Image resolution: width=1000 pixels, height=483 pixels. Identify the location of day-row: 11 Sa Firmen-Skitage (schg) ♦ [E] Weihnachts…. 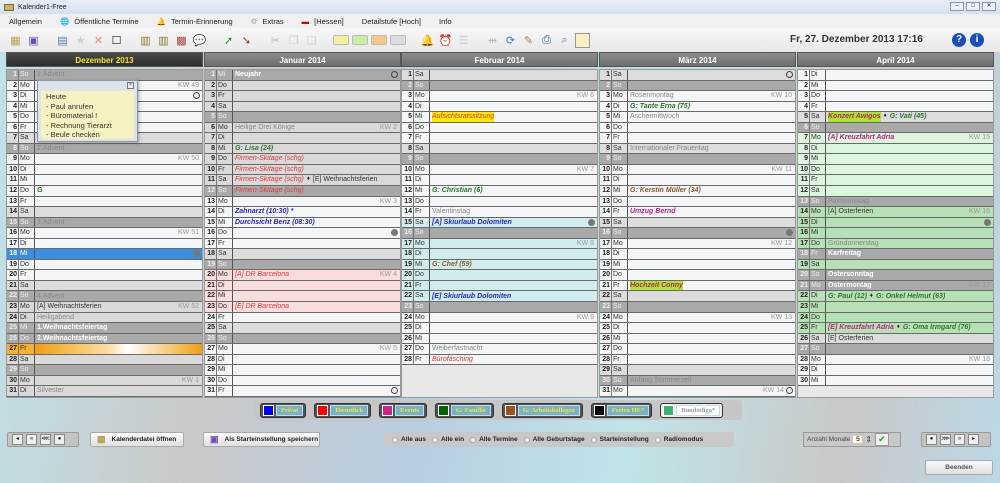
(302, 181).